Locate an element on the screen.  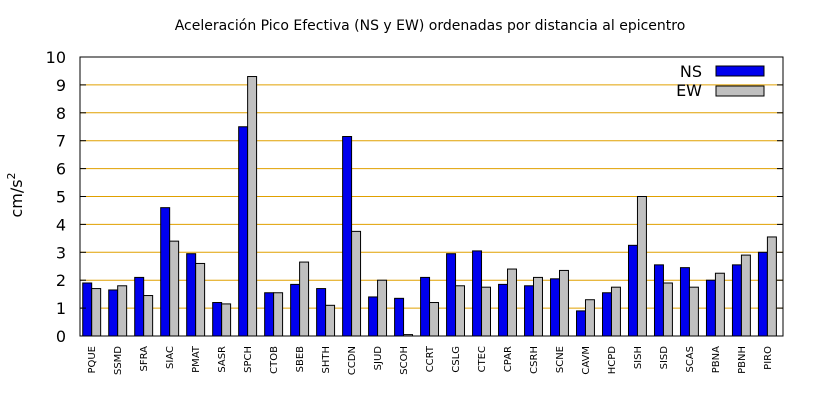
x-tick-label: CCRT is located at coordinates (430, 358).